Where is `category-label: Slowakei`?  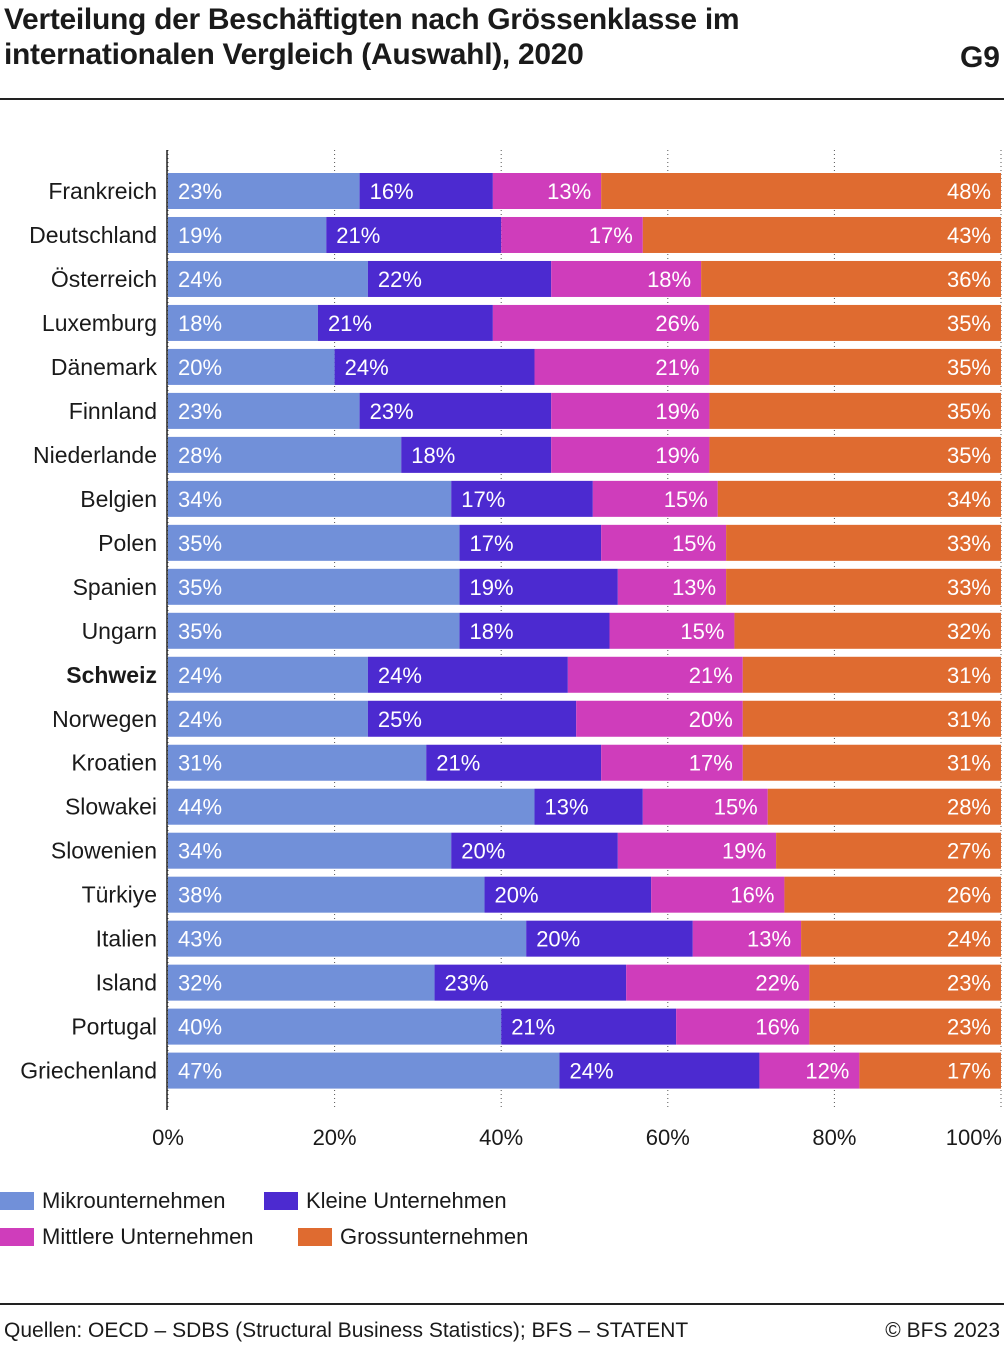 category-label: Slowakei is located at coordinates (111, 807).